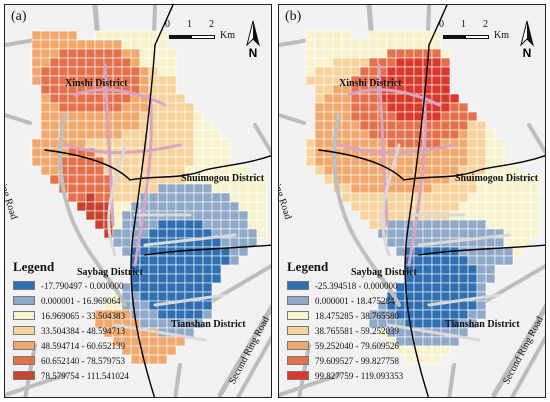 The height and width of the screenshot is (402, 550). Describe the element at coordinates (227, 35) in the screenshot. I see `scale-unit: Km` at that location.